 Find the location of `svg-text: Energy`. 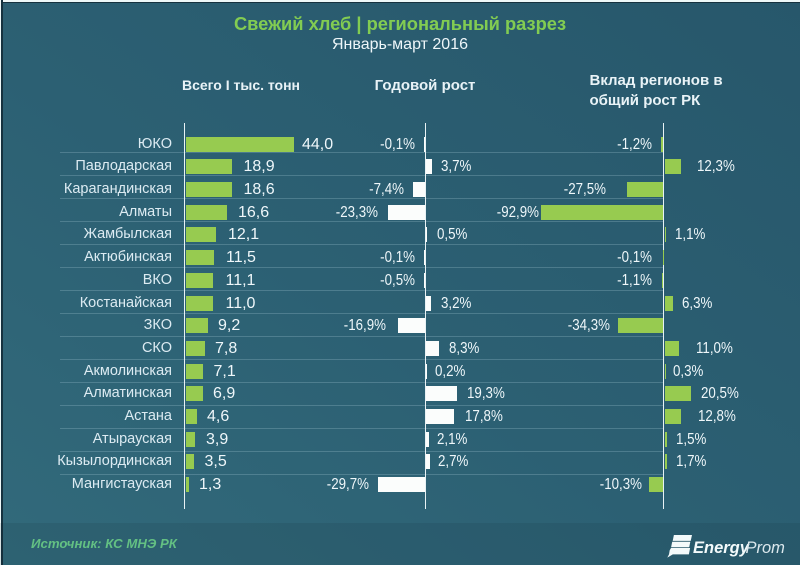

svg-text: Energy is located at coordinates (721, 548).